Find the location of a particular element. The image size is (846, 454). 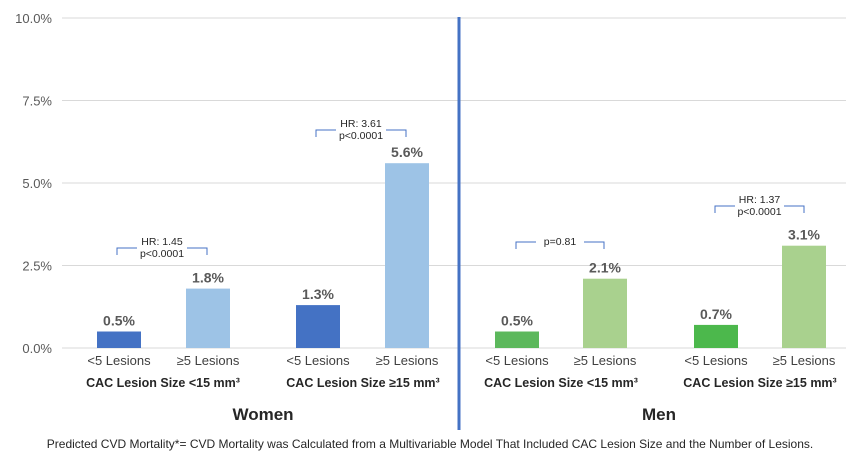

annotation-text: HR: 1.45 is located at coordinates (162, 242).